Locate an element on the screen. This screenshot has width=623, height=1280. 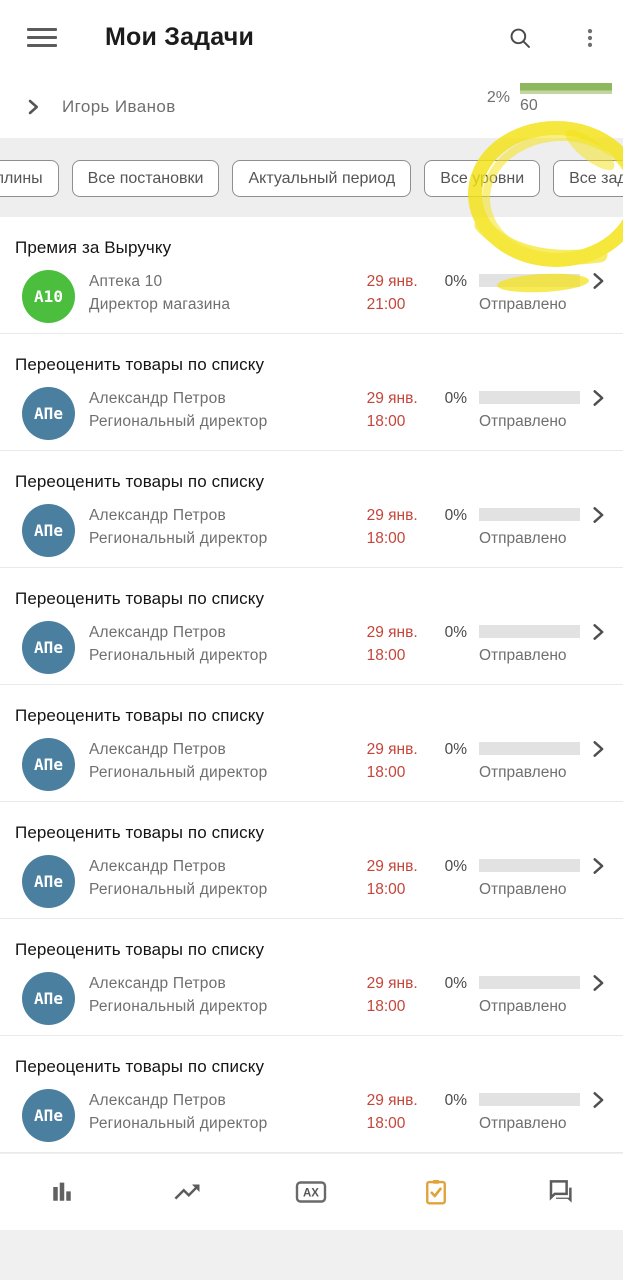
due-datetime: 29 янв. 21:00 is located at coordinates (398, 293).